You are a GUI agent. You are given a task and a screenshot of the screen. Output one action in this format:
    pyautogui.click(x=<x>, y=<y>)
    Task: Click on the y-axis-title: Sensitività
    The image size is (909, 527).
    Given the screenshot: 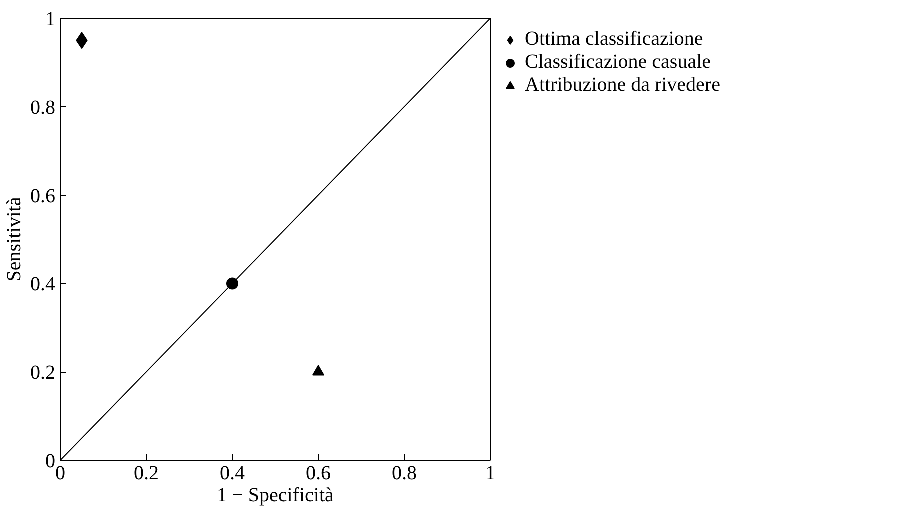 What is the action you would take?
    pyautogui.click(x=15, y=239)
    